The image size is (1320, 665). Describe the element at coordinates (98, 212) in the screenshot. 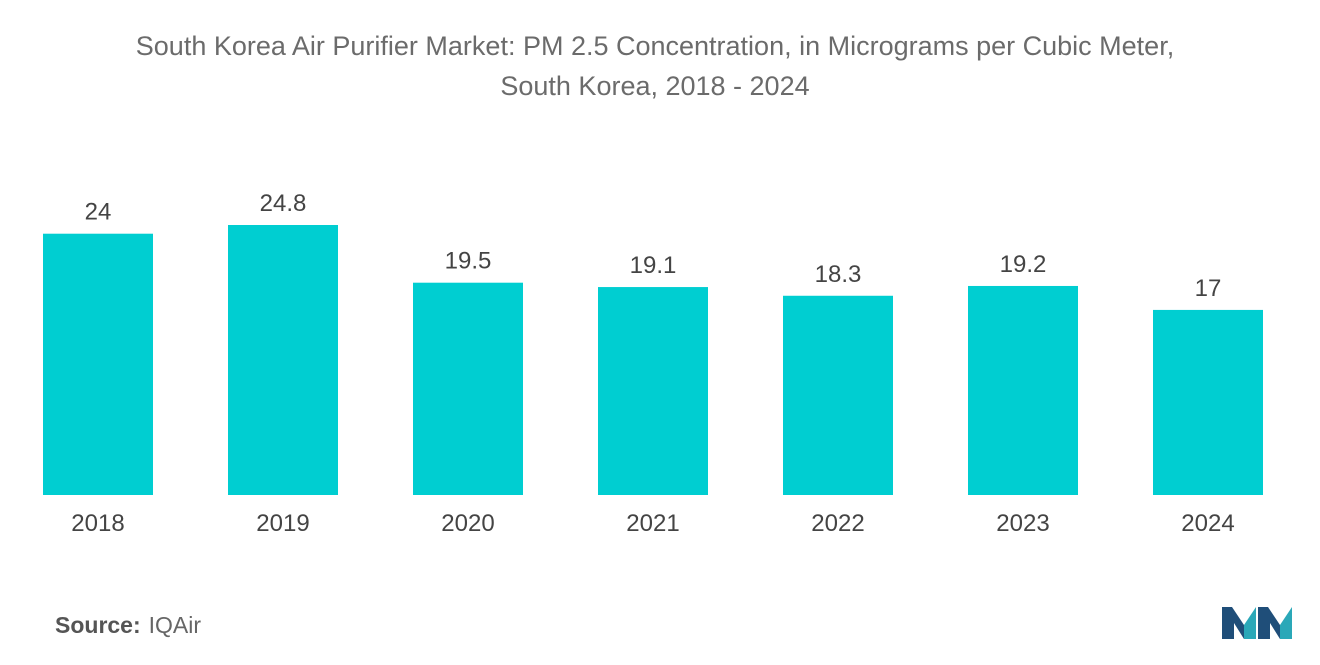

I see `data-label-2018: 24` at that location.